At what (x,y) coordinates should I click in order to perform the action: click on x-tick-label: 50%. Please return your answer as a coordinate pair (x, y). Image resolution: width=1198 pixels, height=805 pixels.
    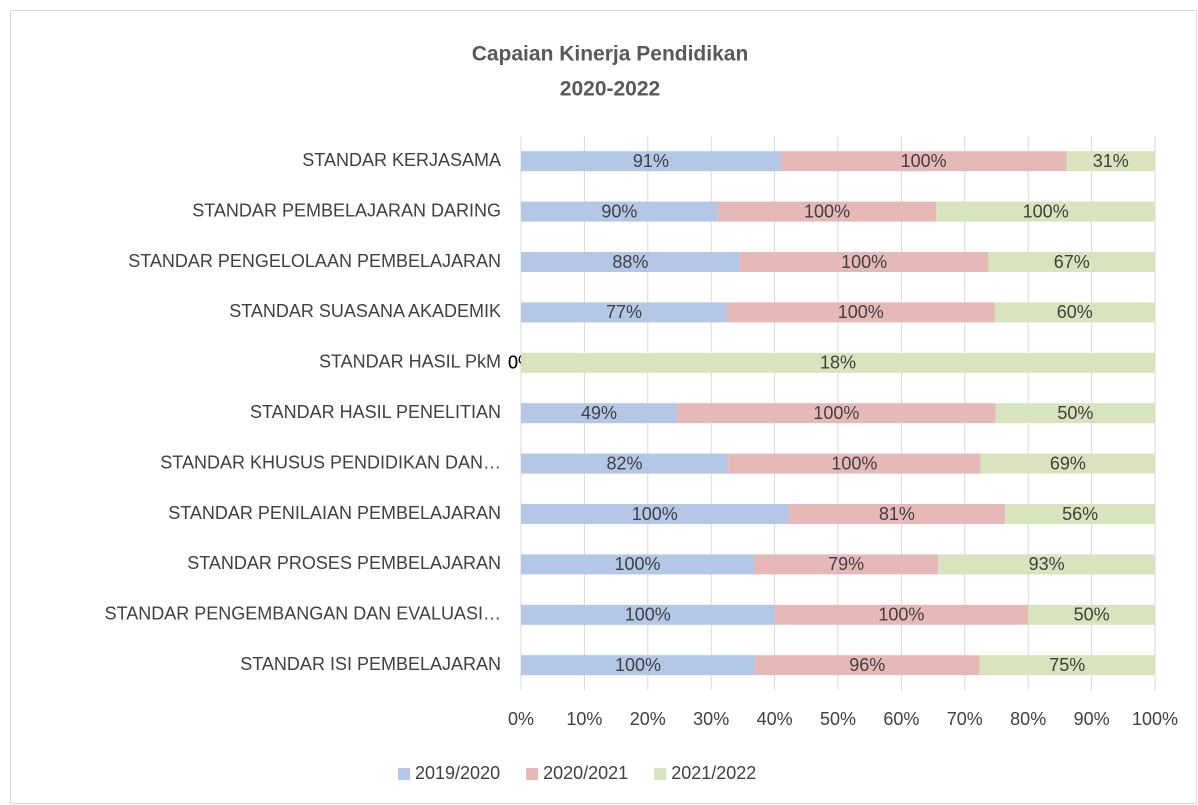
    Looking at the image, I should click on (838, 719).